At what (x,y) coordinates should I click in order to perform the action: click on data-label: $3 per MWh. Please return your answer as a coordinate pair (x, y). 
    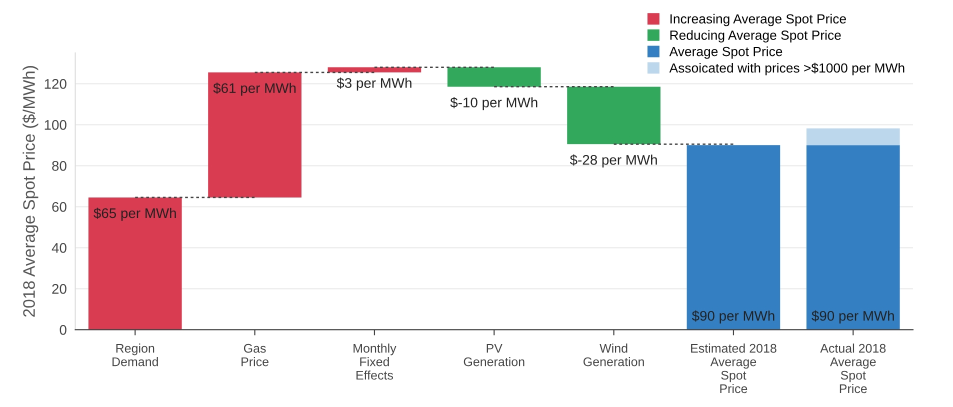
    Looking at the image, I should click on (374, 84).